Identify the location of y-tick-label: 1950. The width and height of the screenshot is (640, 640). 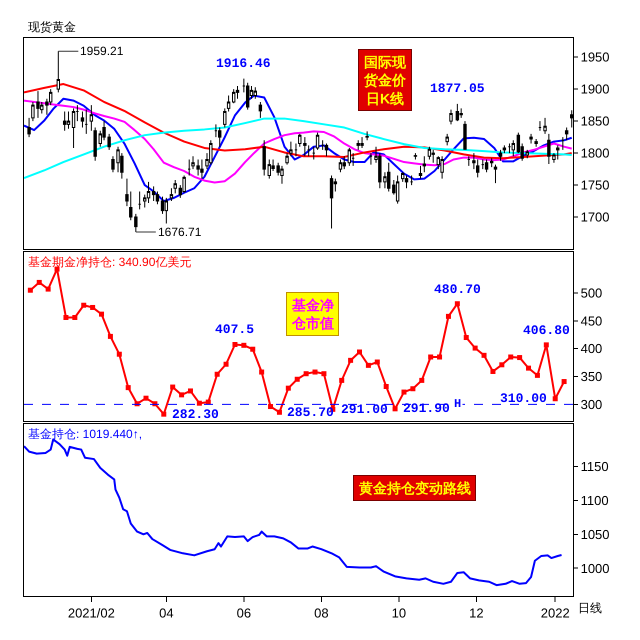
(595, 57).